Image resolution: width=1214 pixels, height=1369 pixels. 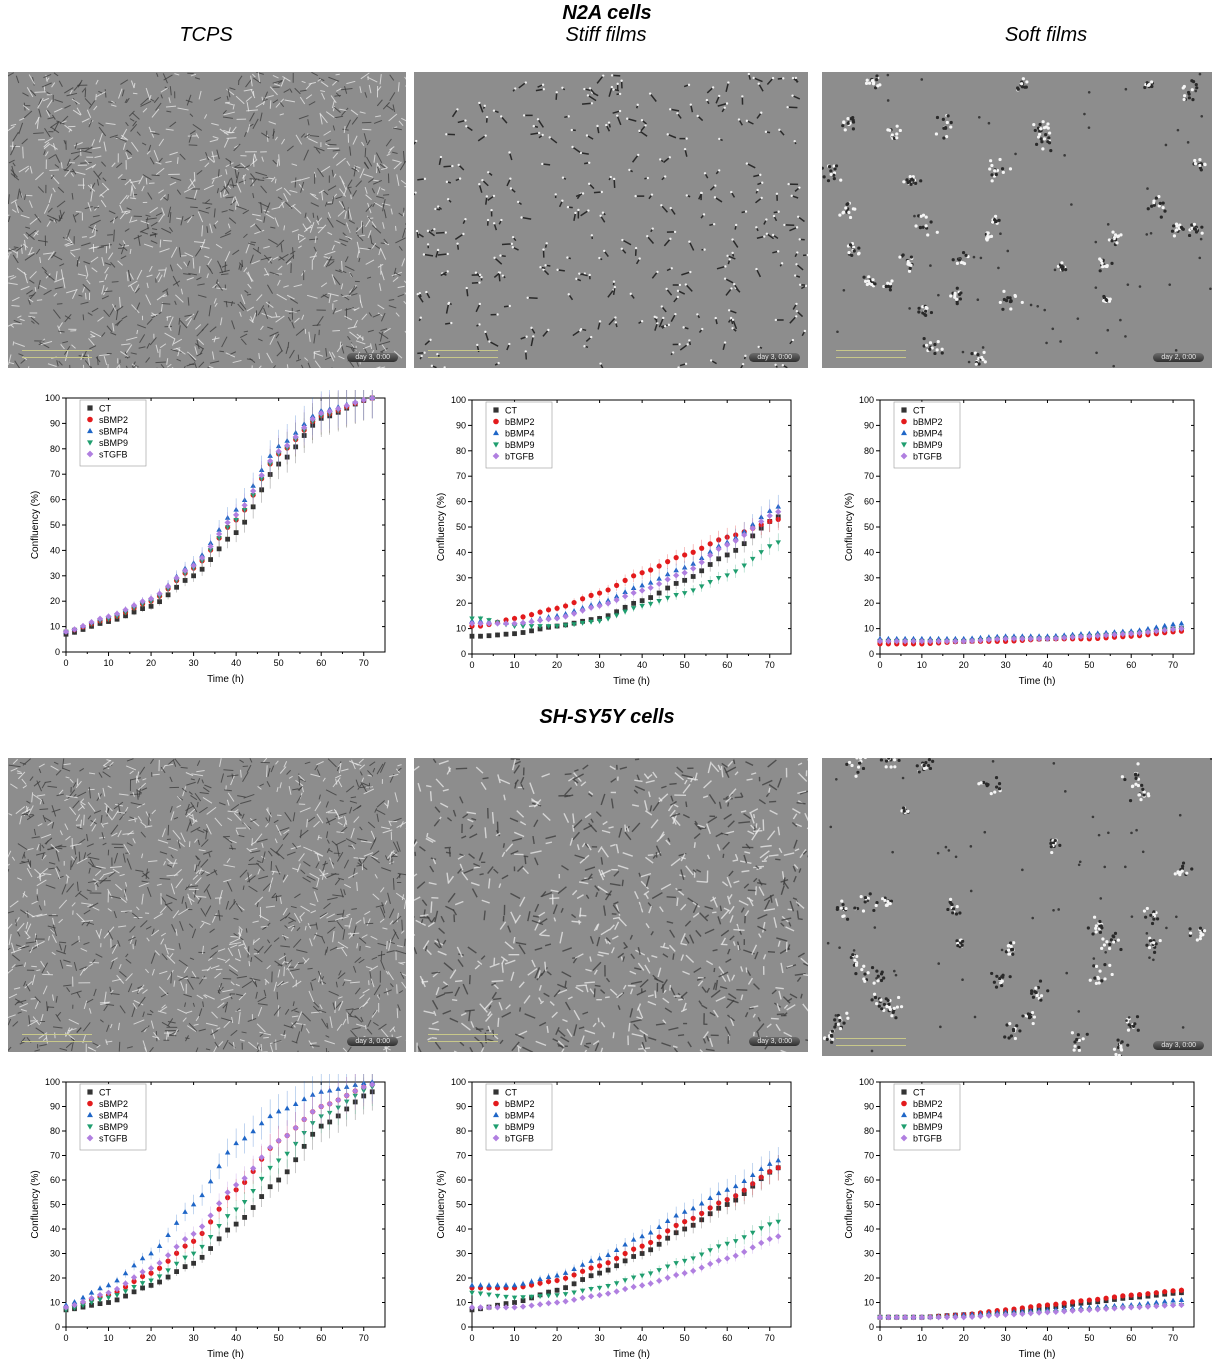 I want to click on timestamp-badge: day 3, 0:00, so click(x=1178, y=1045).